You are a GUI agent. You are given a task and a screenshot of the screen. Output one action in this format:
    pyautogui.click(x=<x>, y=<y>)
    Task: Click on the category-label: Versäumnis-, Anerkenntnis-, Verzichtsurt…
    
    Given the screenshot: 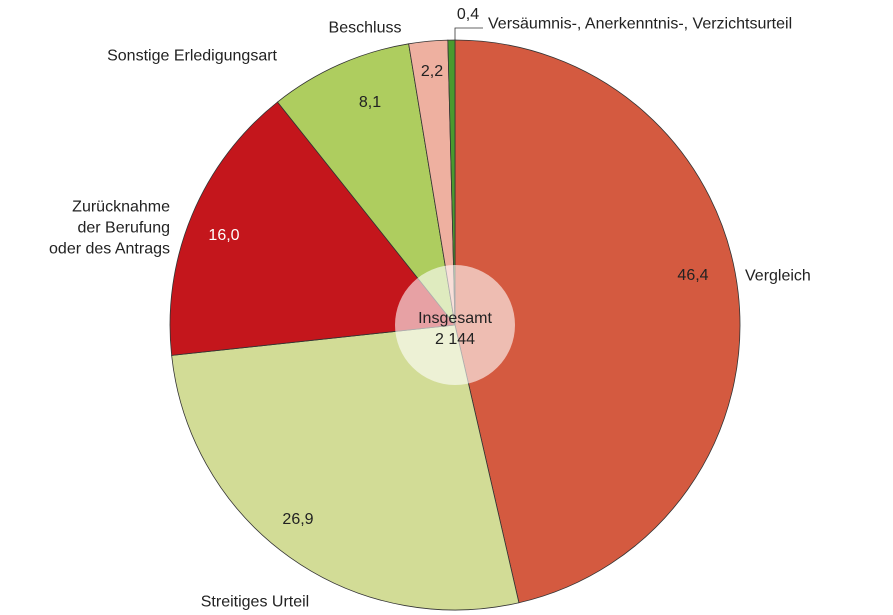 What is the action you would take?
    pyautogui.click(x=640, y=24)
    